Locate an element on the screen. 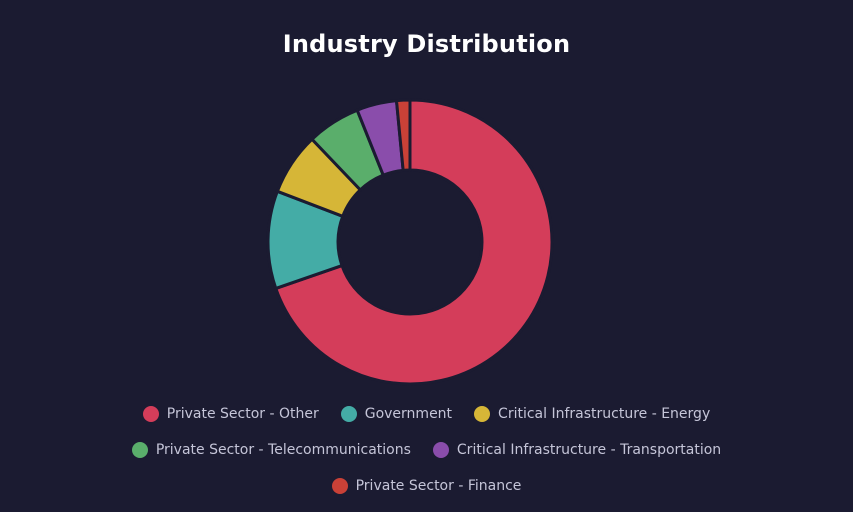 Image resolution: width=853 pixels, height=512 pixels. donut-slice-private-sector-finance is located at coordinates (403, 135).